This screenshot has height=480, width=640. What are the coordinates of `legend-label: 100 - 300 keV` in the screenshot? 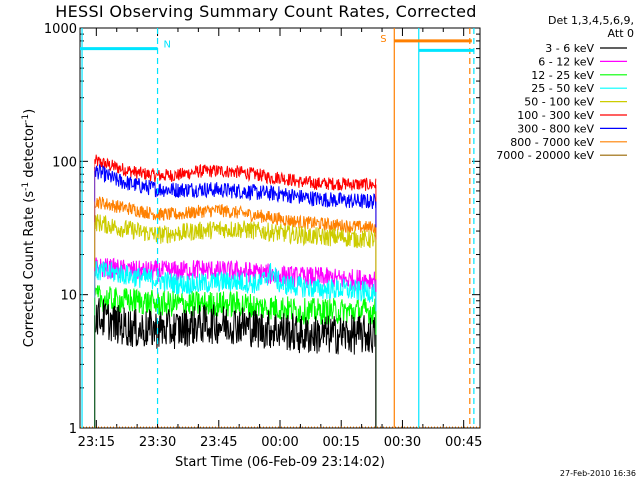 It's located at (555, 115).